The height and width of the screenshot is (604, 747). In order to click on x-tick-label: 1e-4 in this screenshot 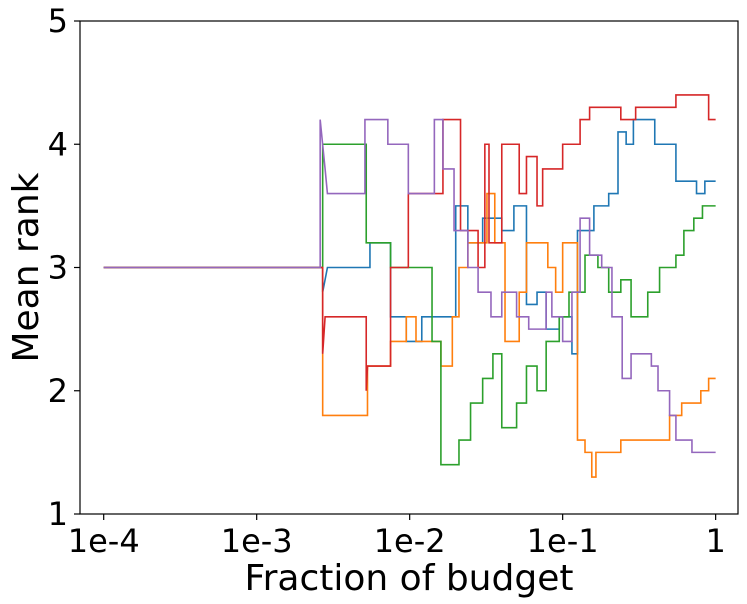, I will do `click(104, 541)`.